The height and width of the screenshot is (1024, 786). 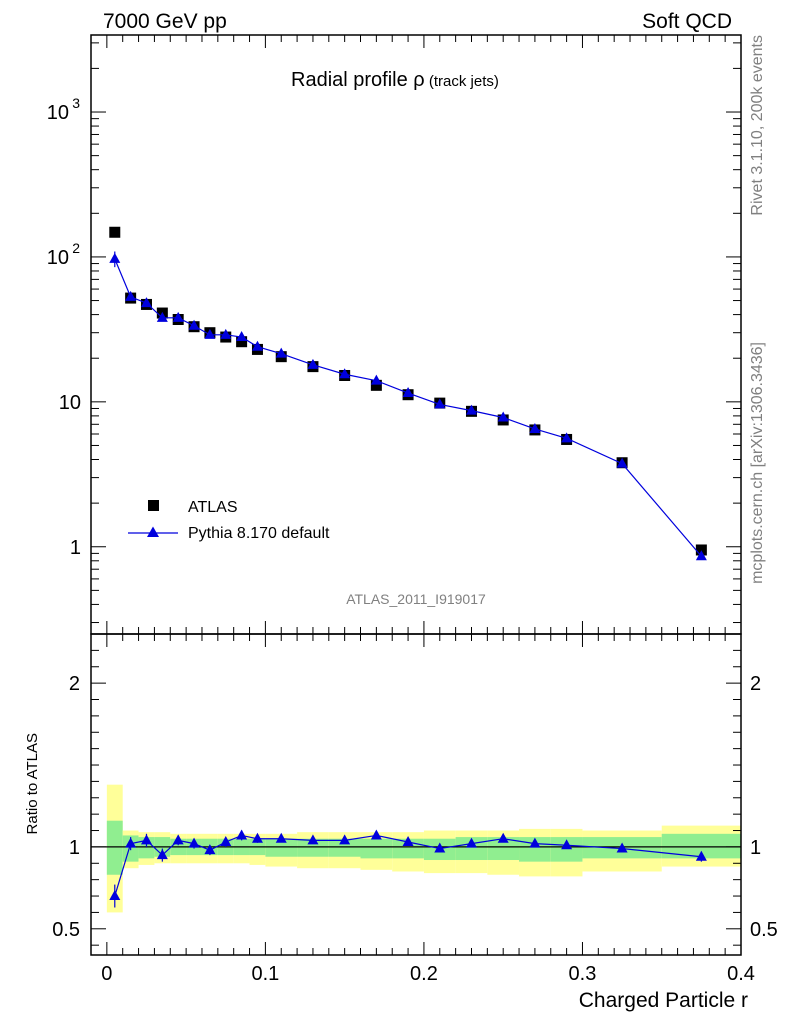 What do you see at coordinates (424, 974) in the screenshot?
I see `x-tick-label: 0.2` at bounding box center [424, 974].